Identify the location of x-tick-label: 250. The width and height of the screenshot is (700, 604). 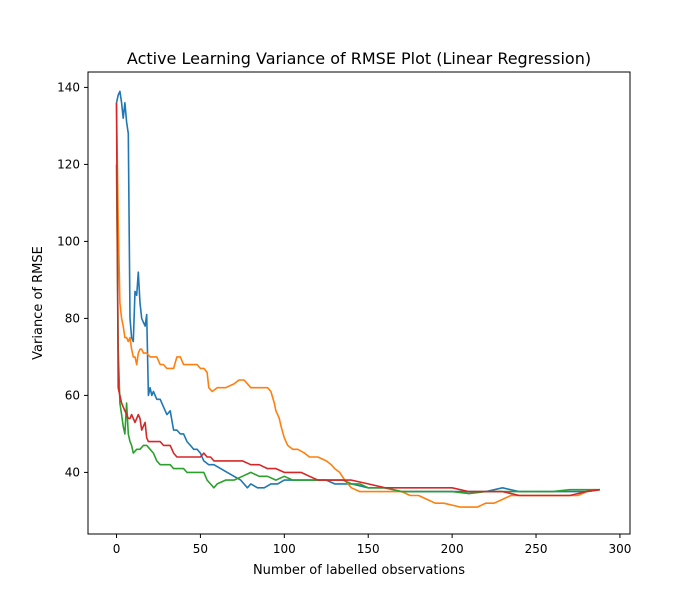
(536, 549).